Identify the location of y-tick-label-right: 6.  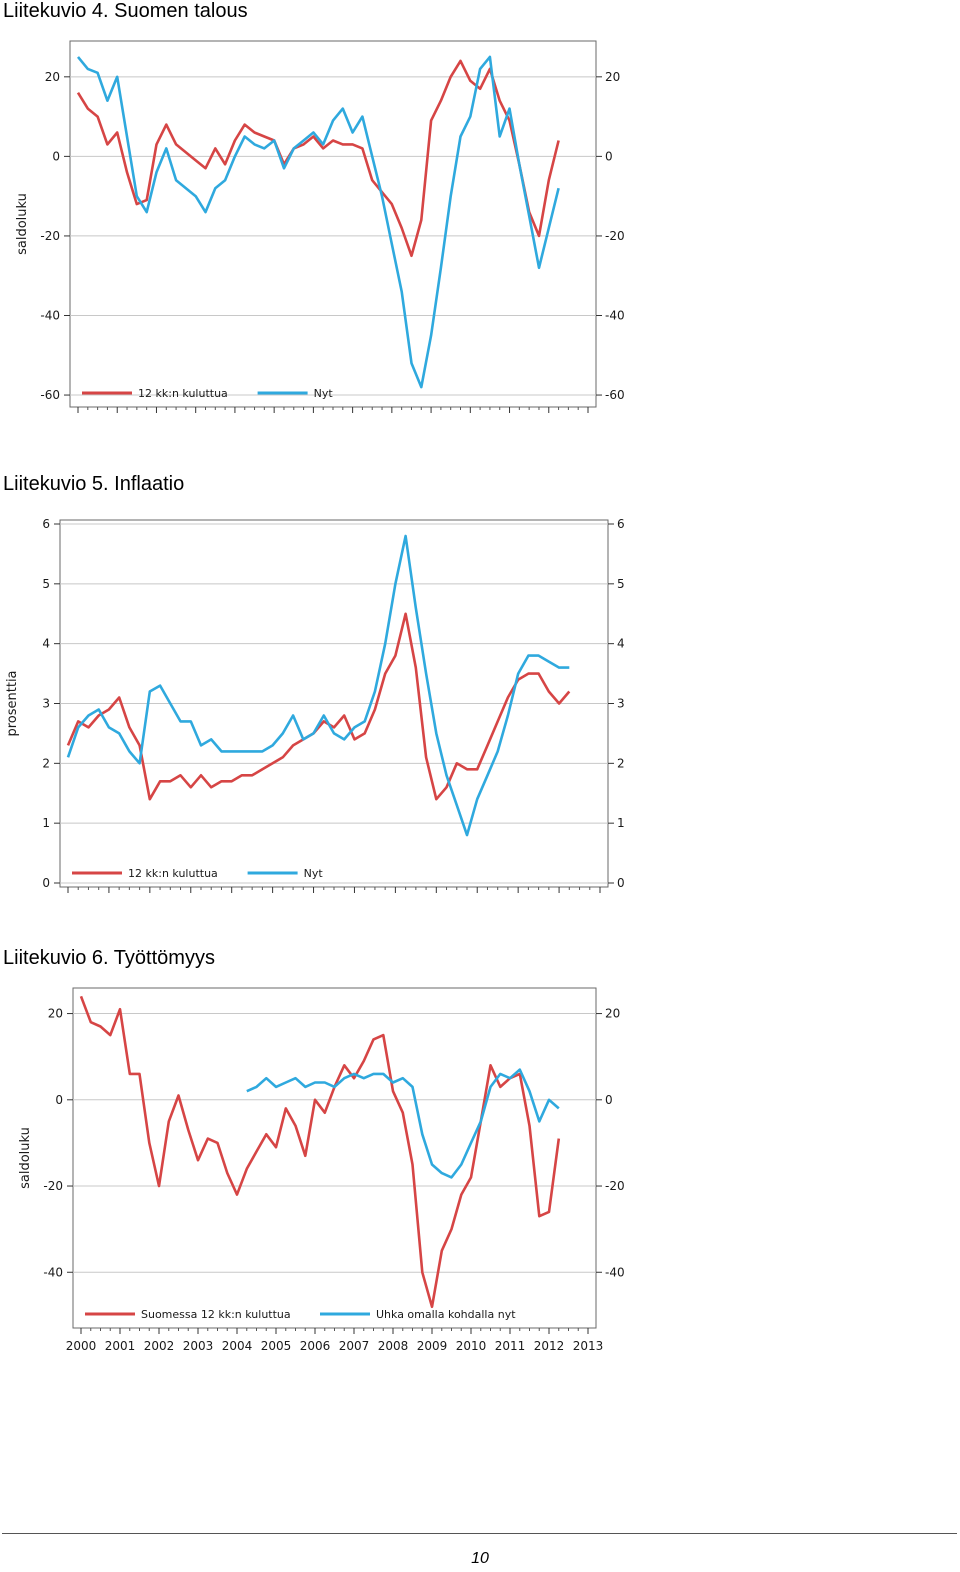
(621, 524).